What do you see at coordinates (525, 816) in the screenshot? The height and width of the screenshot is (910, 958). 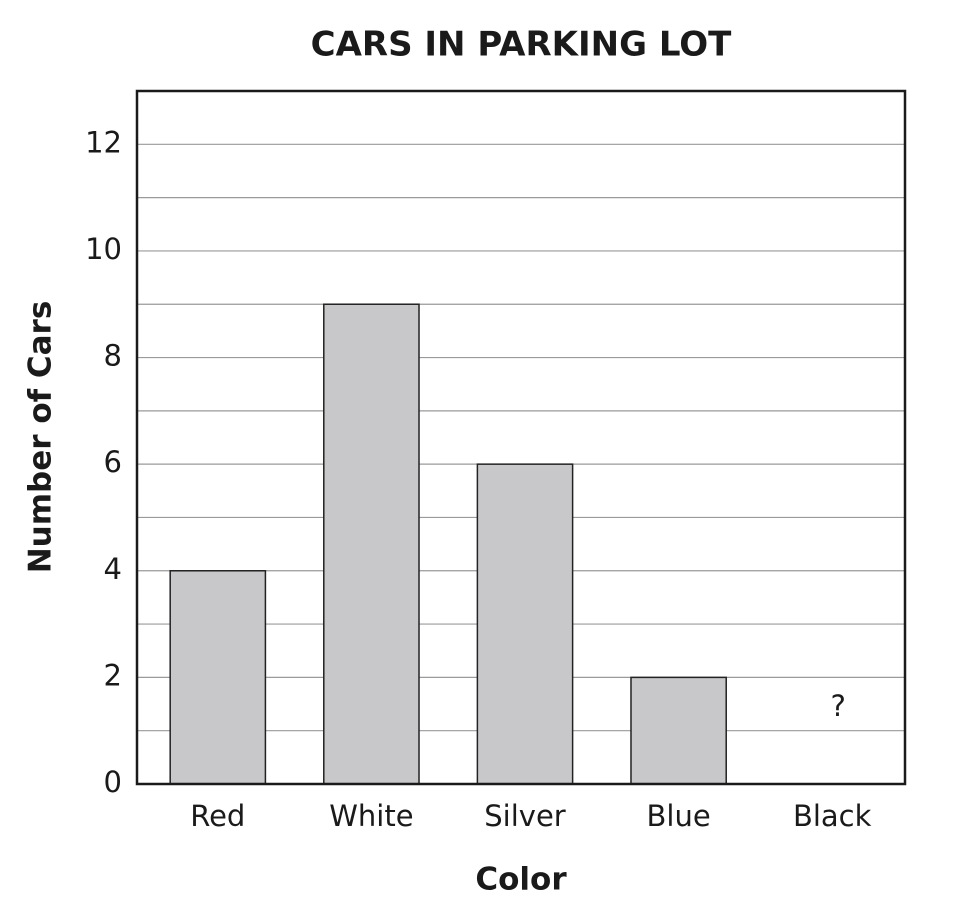 I see `x-tick-label: Silver` at bounding box center [525, 816].